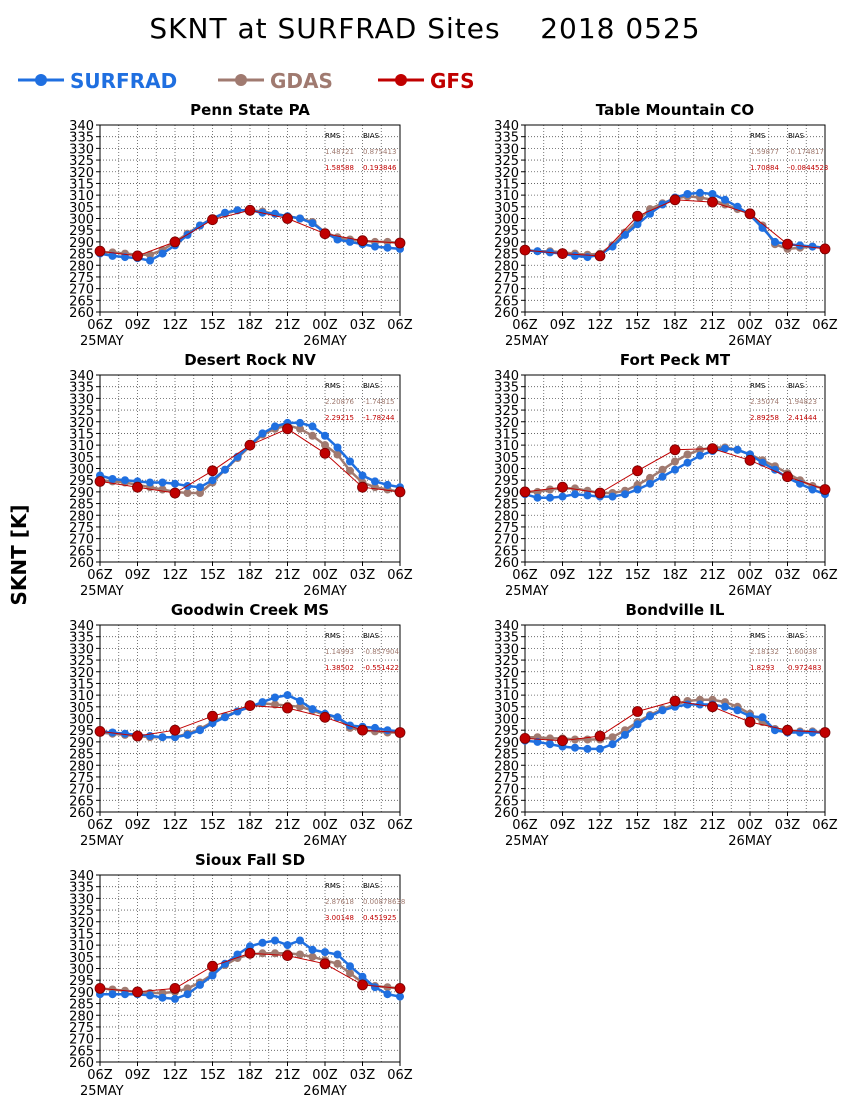 The width and height of the screenshot is (850, 1100). I want to click on y-tick-label: 295, so click(81, 481).